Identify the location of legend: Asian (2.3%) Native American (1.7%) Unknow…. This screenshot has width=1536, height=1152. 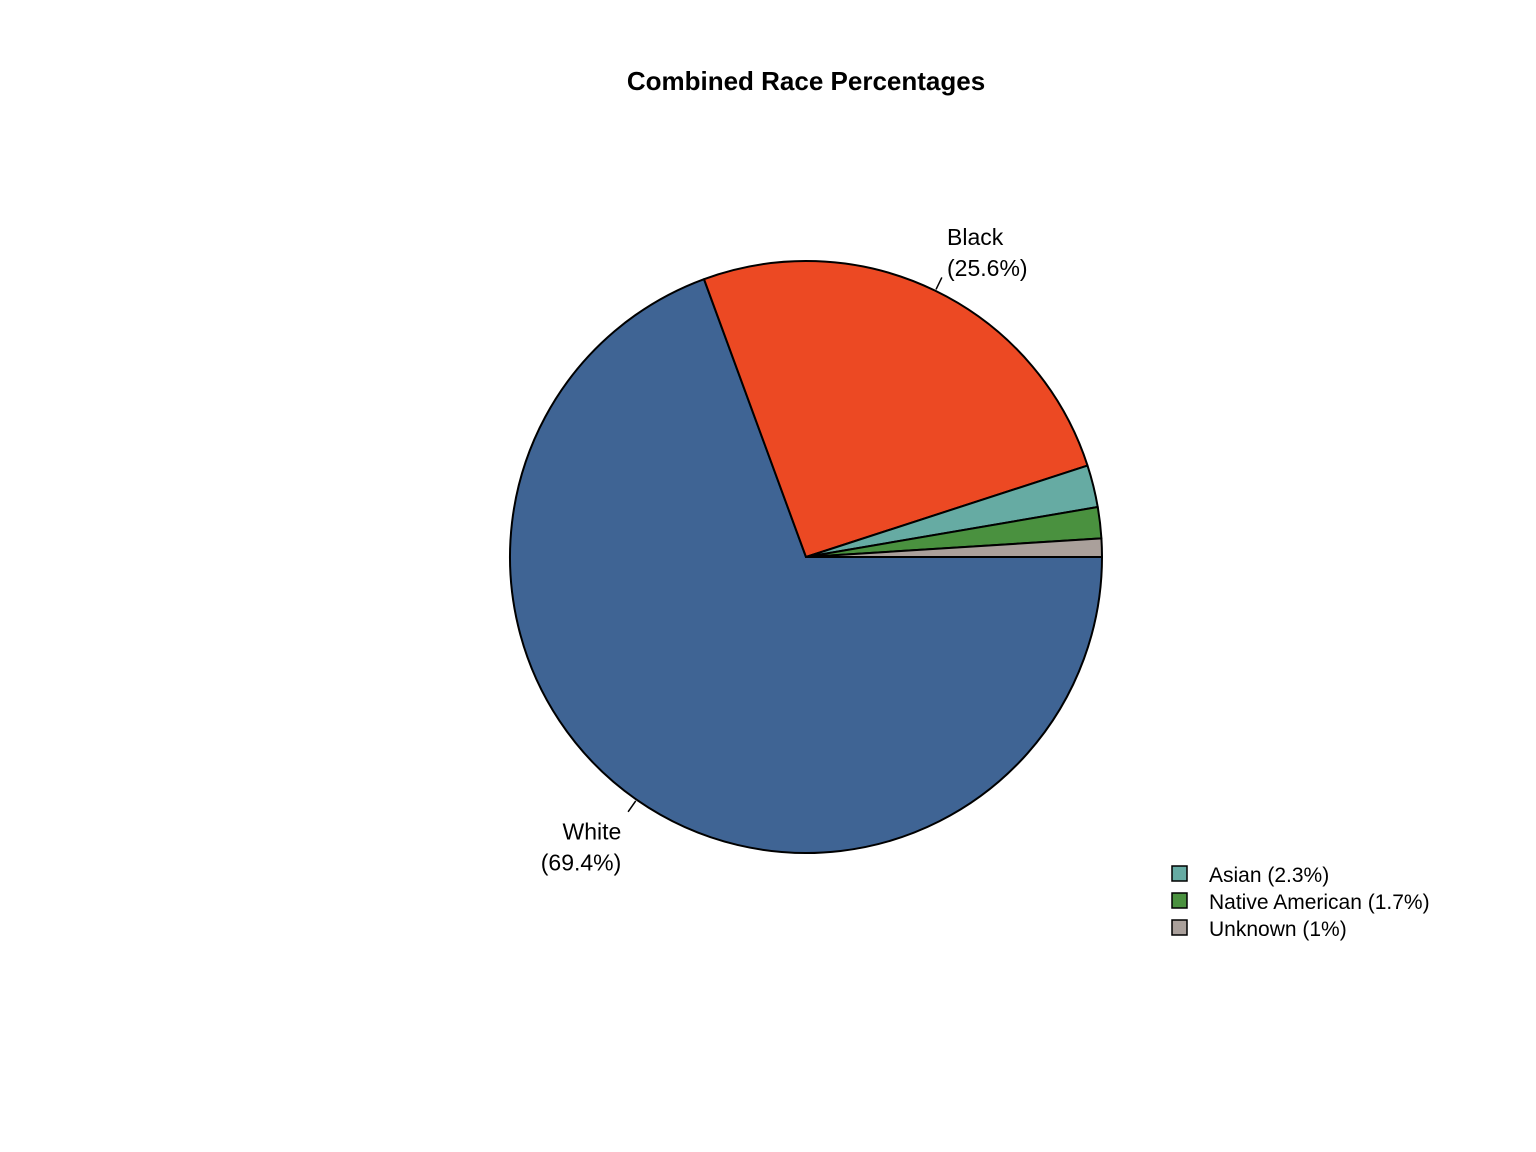
(1300, 902).